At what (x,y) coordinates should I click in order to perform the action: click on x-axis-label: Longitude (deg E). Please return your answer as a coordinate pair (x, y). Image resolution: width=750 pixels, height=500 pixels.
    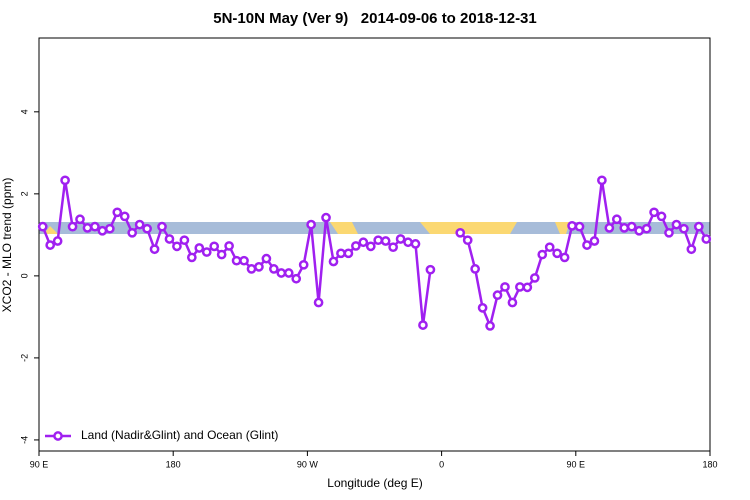
    Looking at the image, I should click on (374, 483).